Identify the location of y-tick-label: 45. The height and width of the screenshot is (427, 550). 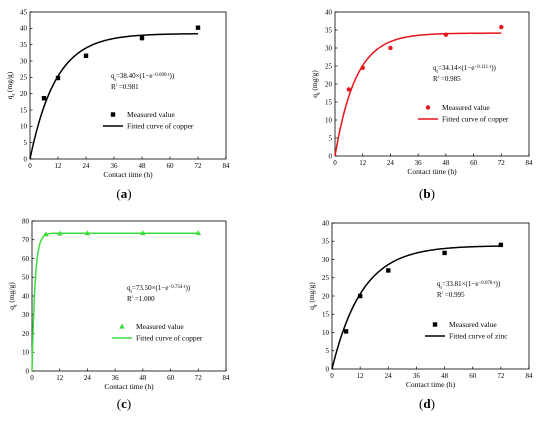
(24, 12).